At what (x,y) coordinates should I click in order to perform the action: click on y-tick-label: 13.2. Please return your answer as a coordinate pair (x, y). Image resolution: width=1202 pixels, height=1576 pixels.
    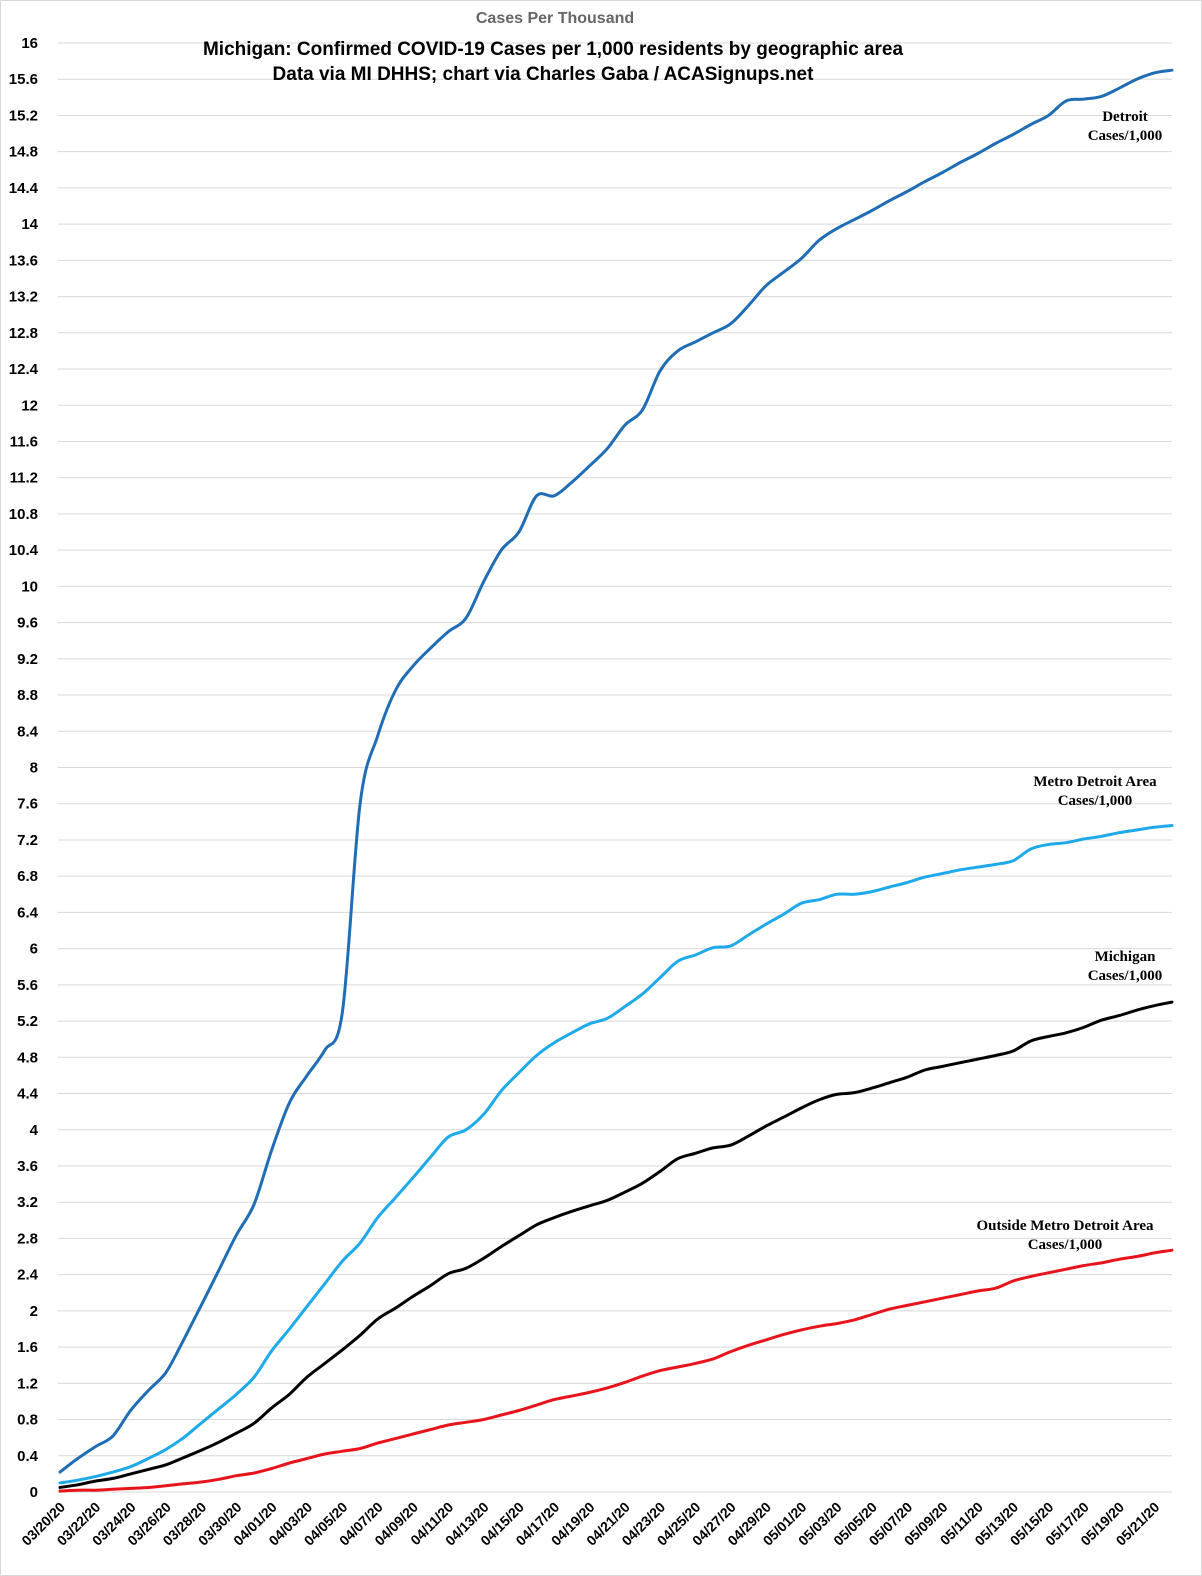
    Looking at the image, I should click on (23, 297).